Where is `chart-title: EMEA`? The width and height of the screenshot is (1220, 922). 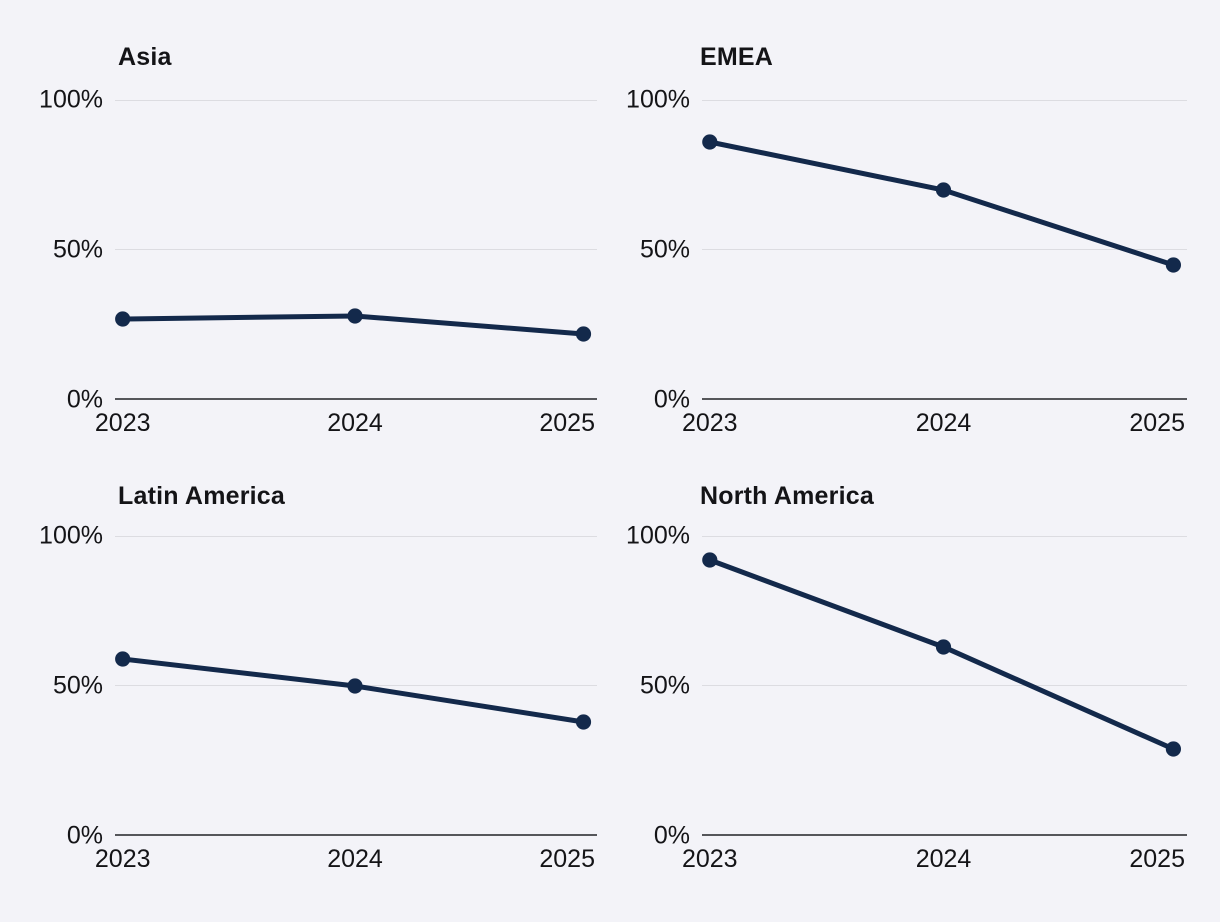
chart-title: EMEA is located at coordinates (737, 57).